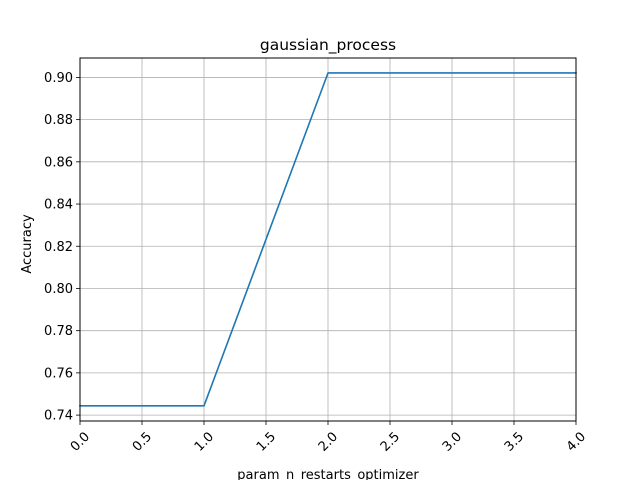 Image resolution: width=640 pixels, height=480 pixels. I want to click on y-axis-label: Accuracy, so click(27, 244).